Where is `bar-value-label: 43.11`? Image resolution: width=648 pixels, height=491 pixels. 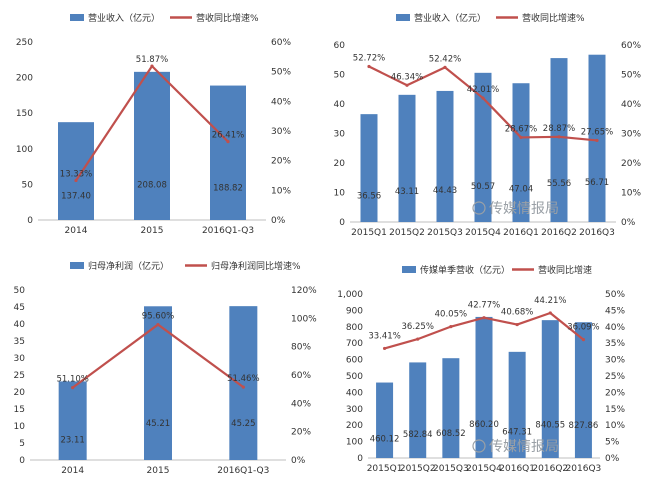 bar-value-label: 43.11 is located at coordinates (407, 192).